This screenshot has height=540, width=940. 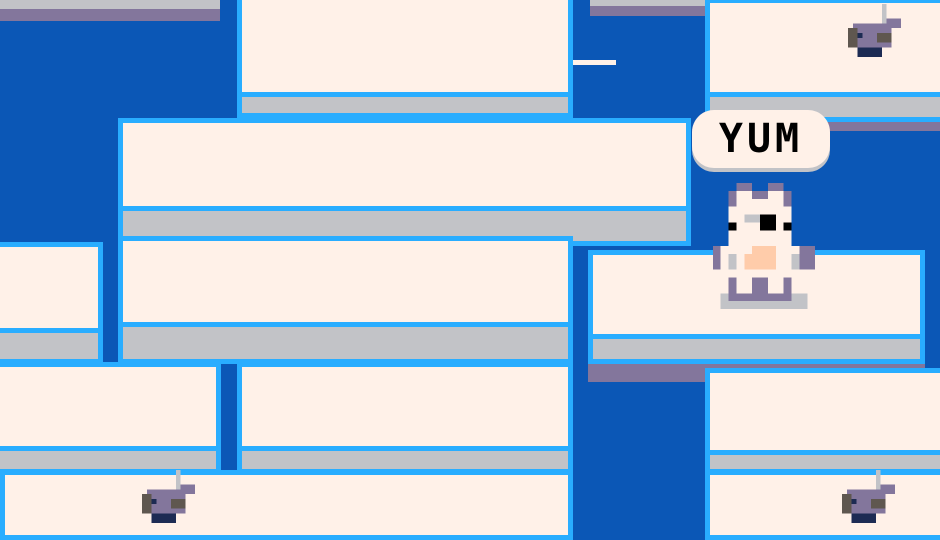 I want to click on ripple, so click(x=594, y=62).